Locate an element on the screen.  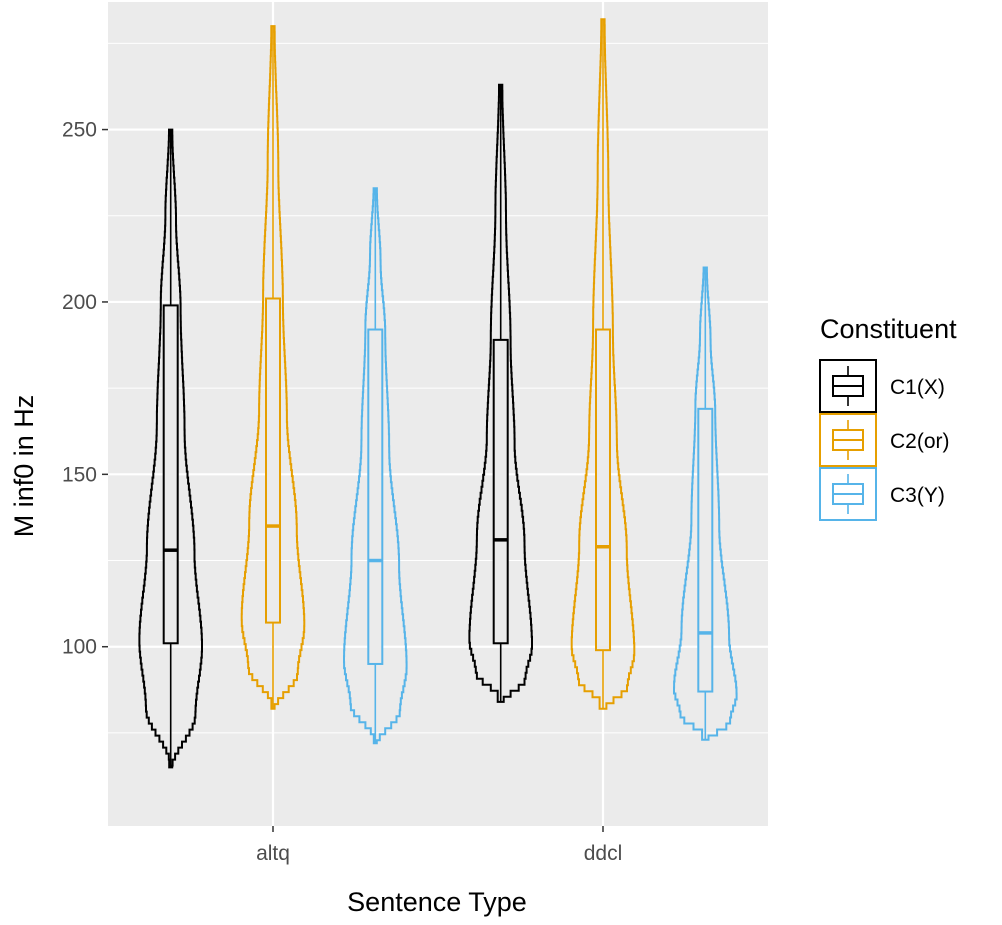
violin-altq-C1(X) is located at coordinates (170, 448).